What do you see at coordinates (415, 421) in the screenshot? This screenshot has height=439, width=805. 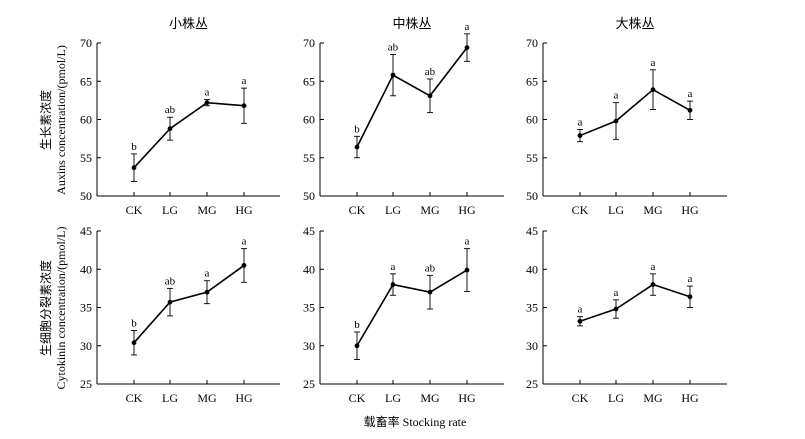 I see `x-axis-label: 载畜率 Stocking rate` at bounding box center [415, 421].